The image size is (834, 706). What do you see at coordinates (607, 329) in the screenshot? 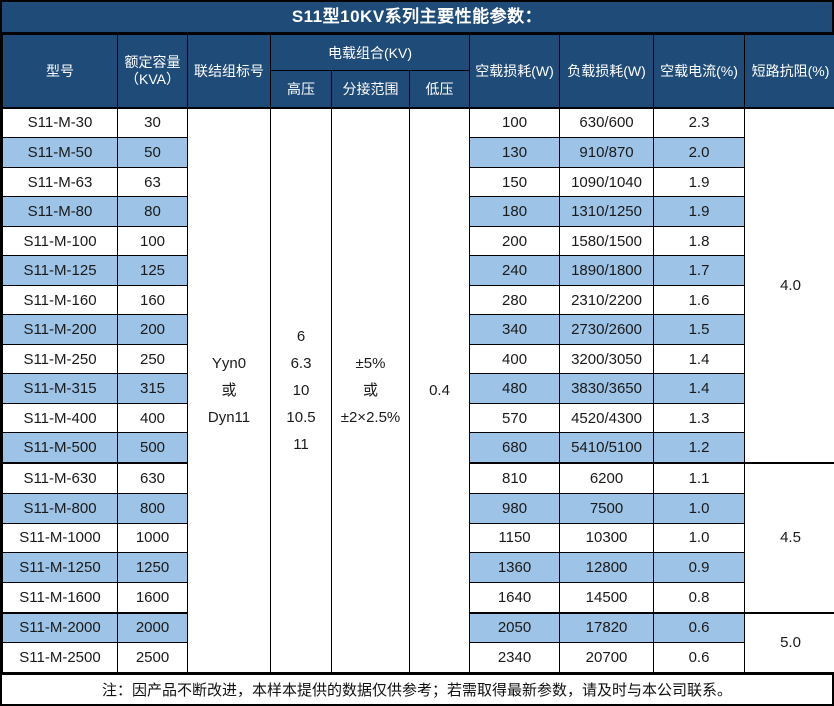
I see `cell-load-loss: 2730/2600` at bounding box center [607, 329].